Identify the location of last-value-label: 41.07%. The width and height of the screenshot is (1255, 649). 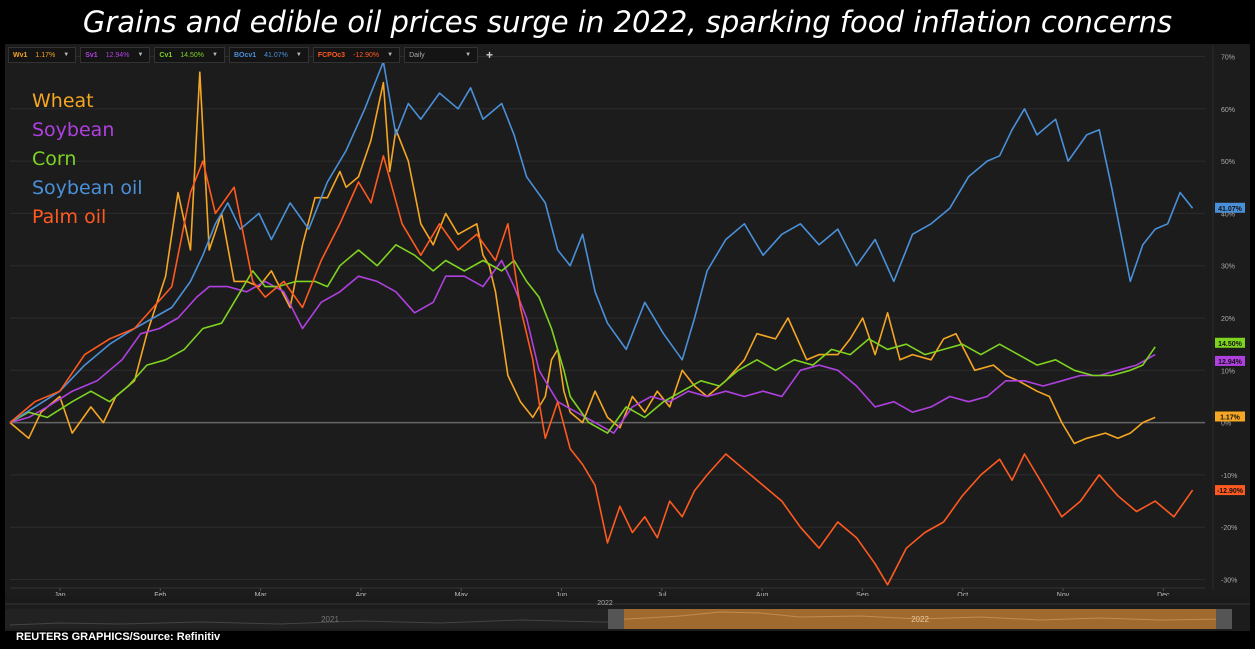
(1230, 209).